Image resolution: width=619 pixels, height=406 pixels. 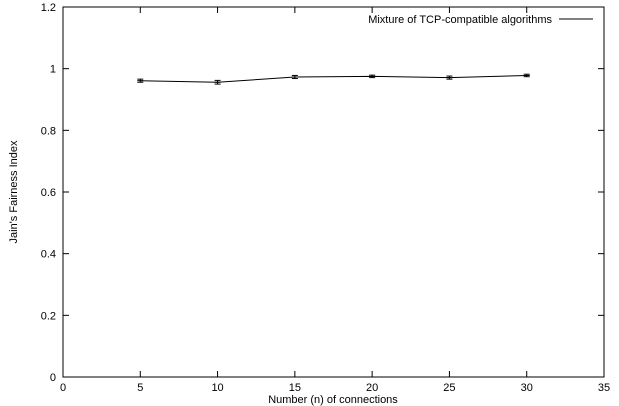 What do you see at coordinates (48, 8) in the screenshot?
I see `y-tick-label: 1.2` at bounding box center [48, 8].